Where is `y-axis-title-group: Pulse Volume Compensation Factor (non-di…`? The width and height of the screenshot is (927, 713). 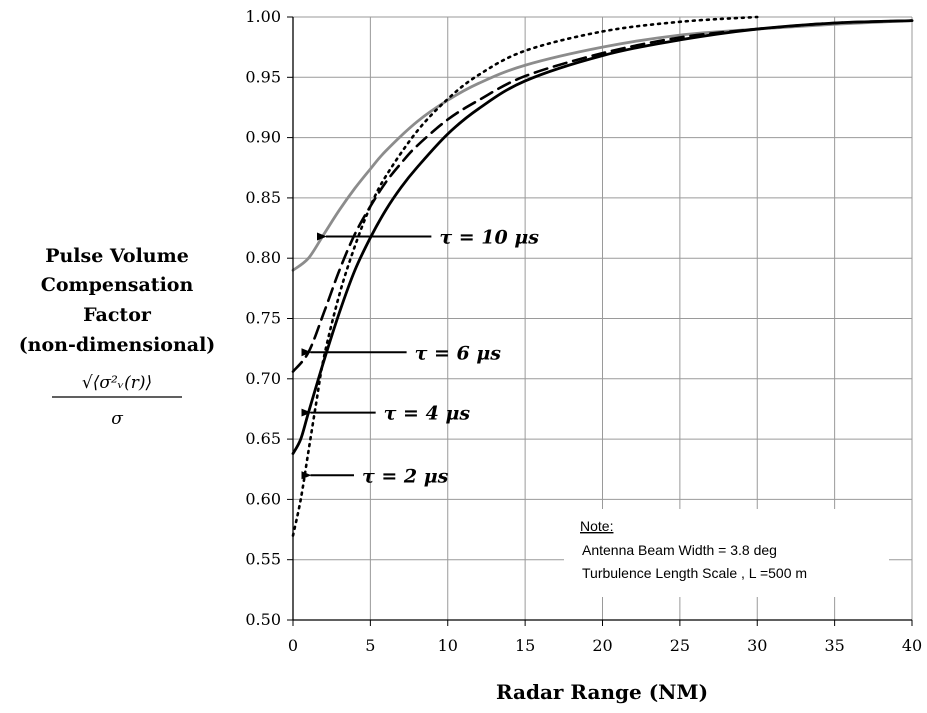 y-axis-title-group: Pulse Volume Compensation Factor (non-di… is located at coordinates (117, 337).